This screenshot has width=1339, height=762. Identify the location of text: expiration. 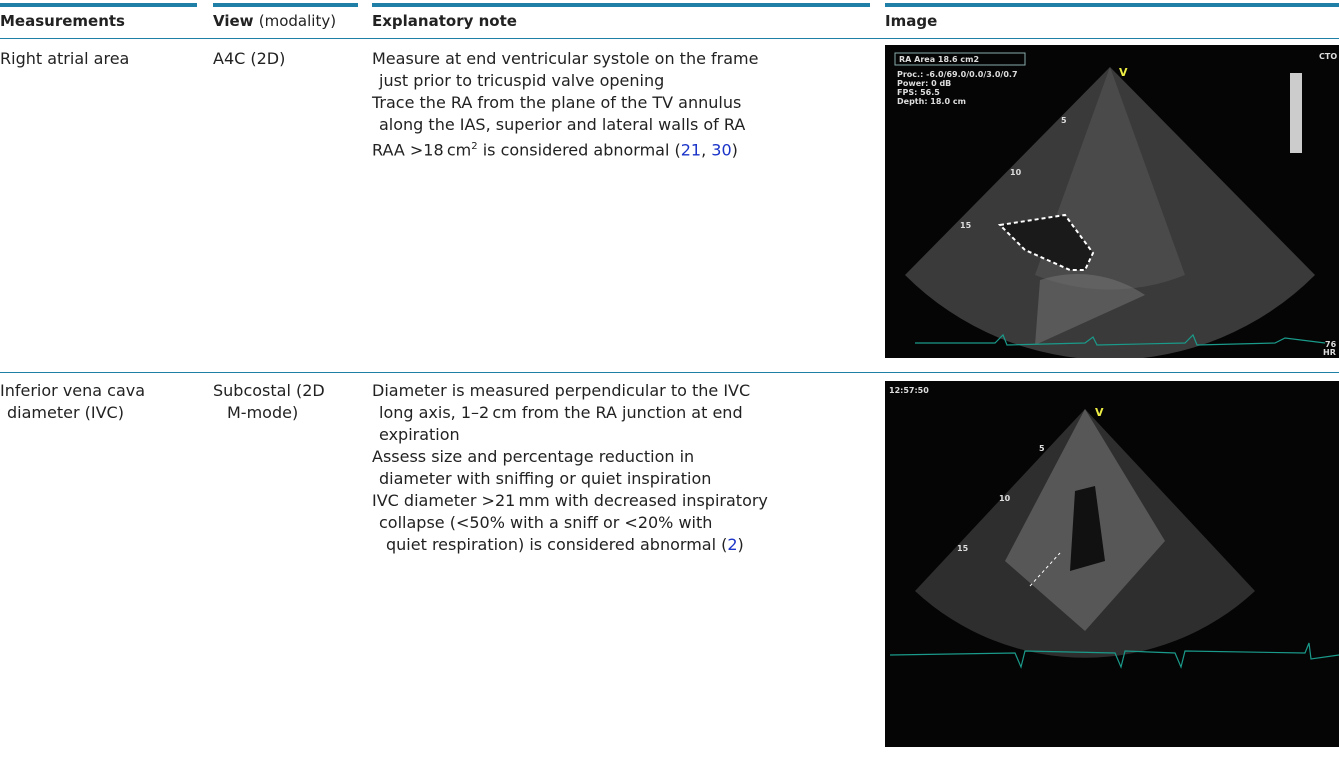
(419, 434).